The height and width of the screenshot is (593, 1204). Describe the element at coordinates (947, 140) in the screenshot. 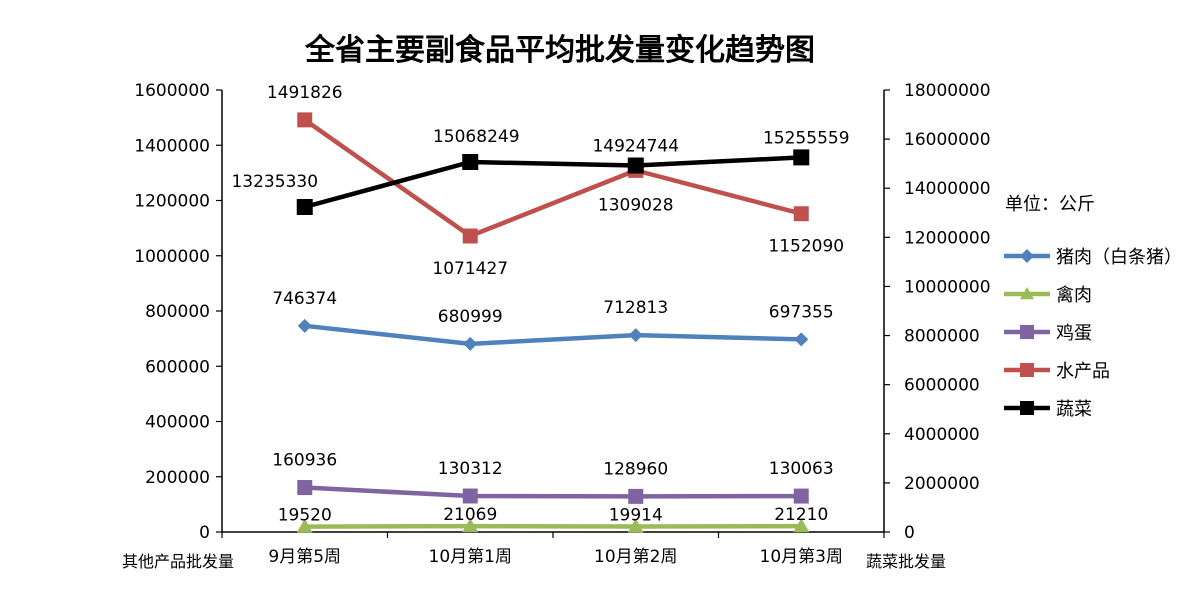

I see `right-tick-label: 16000000` at that location.